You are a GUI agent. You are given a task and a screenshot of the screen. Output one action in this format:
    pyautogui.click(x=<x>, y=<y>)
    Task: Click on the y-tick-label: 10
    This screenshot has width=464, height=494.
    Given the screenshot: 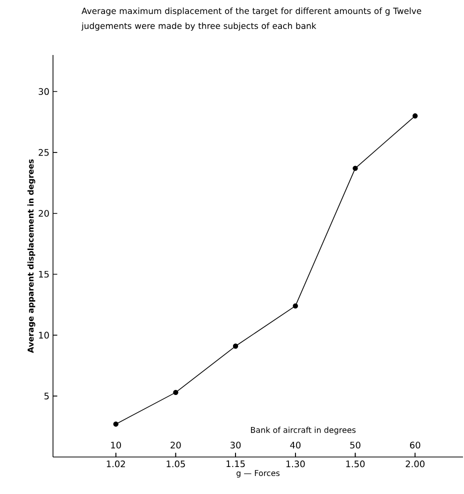 What is the action you would take?
    pyautogui.click(x=44, y=335)
    